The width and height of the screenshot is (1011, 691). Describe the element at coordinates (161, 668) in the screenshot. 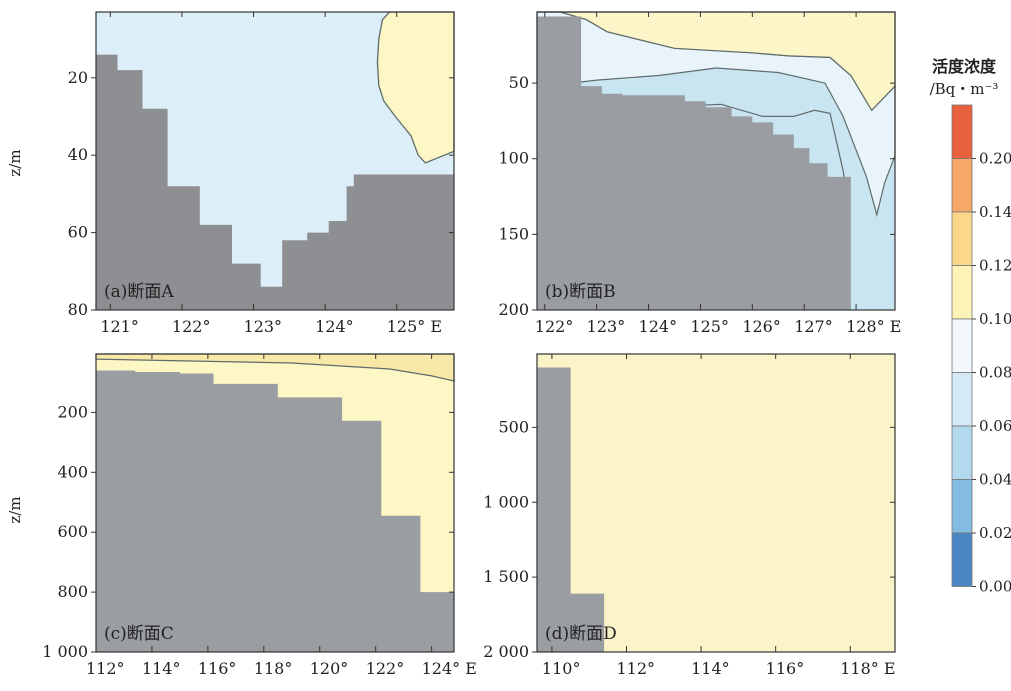

I see `panel-c-xtick-label: 114°` at that location.